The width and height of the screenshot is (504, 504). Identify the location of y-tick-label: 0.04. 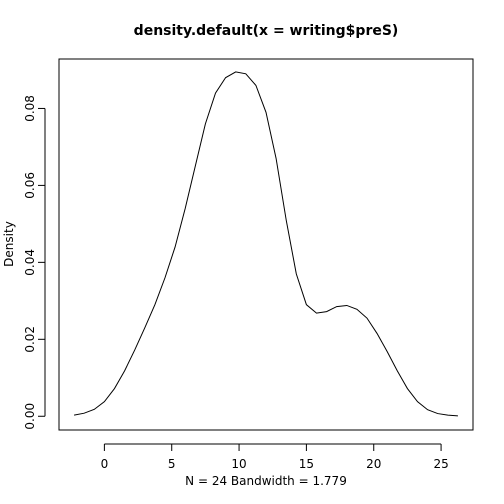
(30, 262).